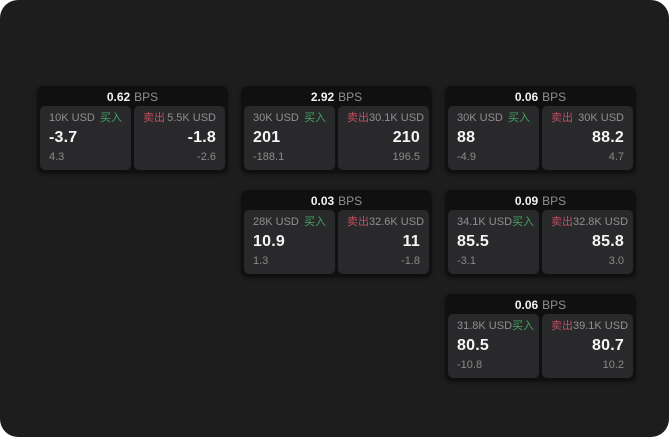  What do you see at coordinates (261, 261) in the screenshot?
I see `buy-delta: 1.3` at bounding box center [261, 261].